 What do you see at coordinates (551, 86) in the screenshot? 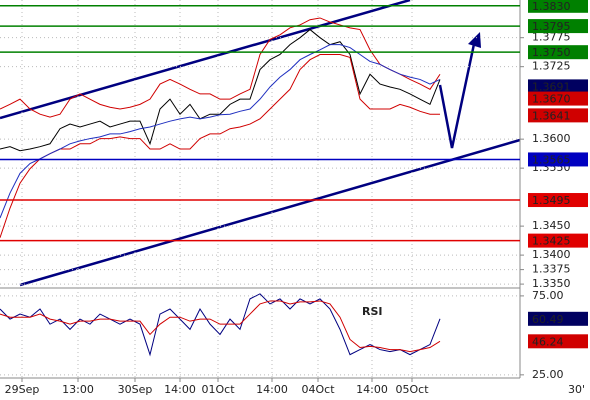
I see `marker-label: 1.3691` at bounding box center [551, 86].